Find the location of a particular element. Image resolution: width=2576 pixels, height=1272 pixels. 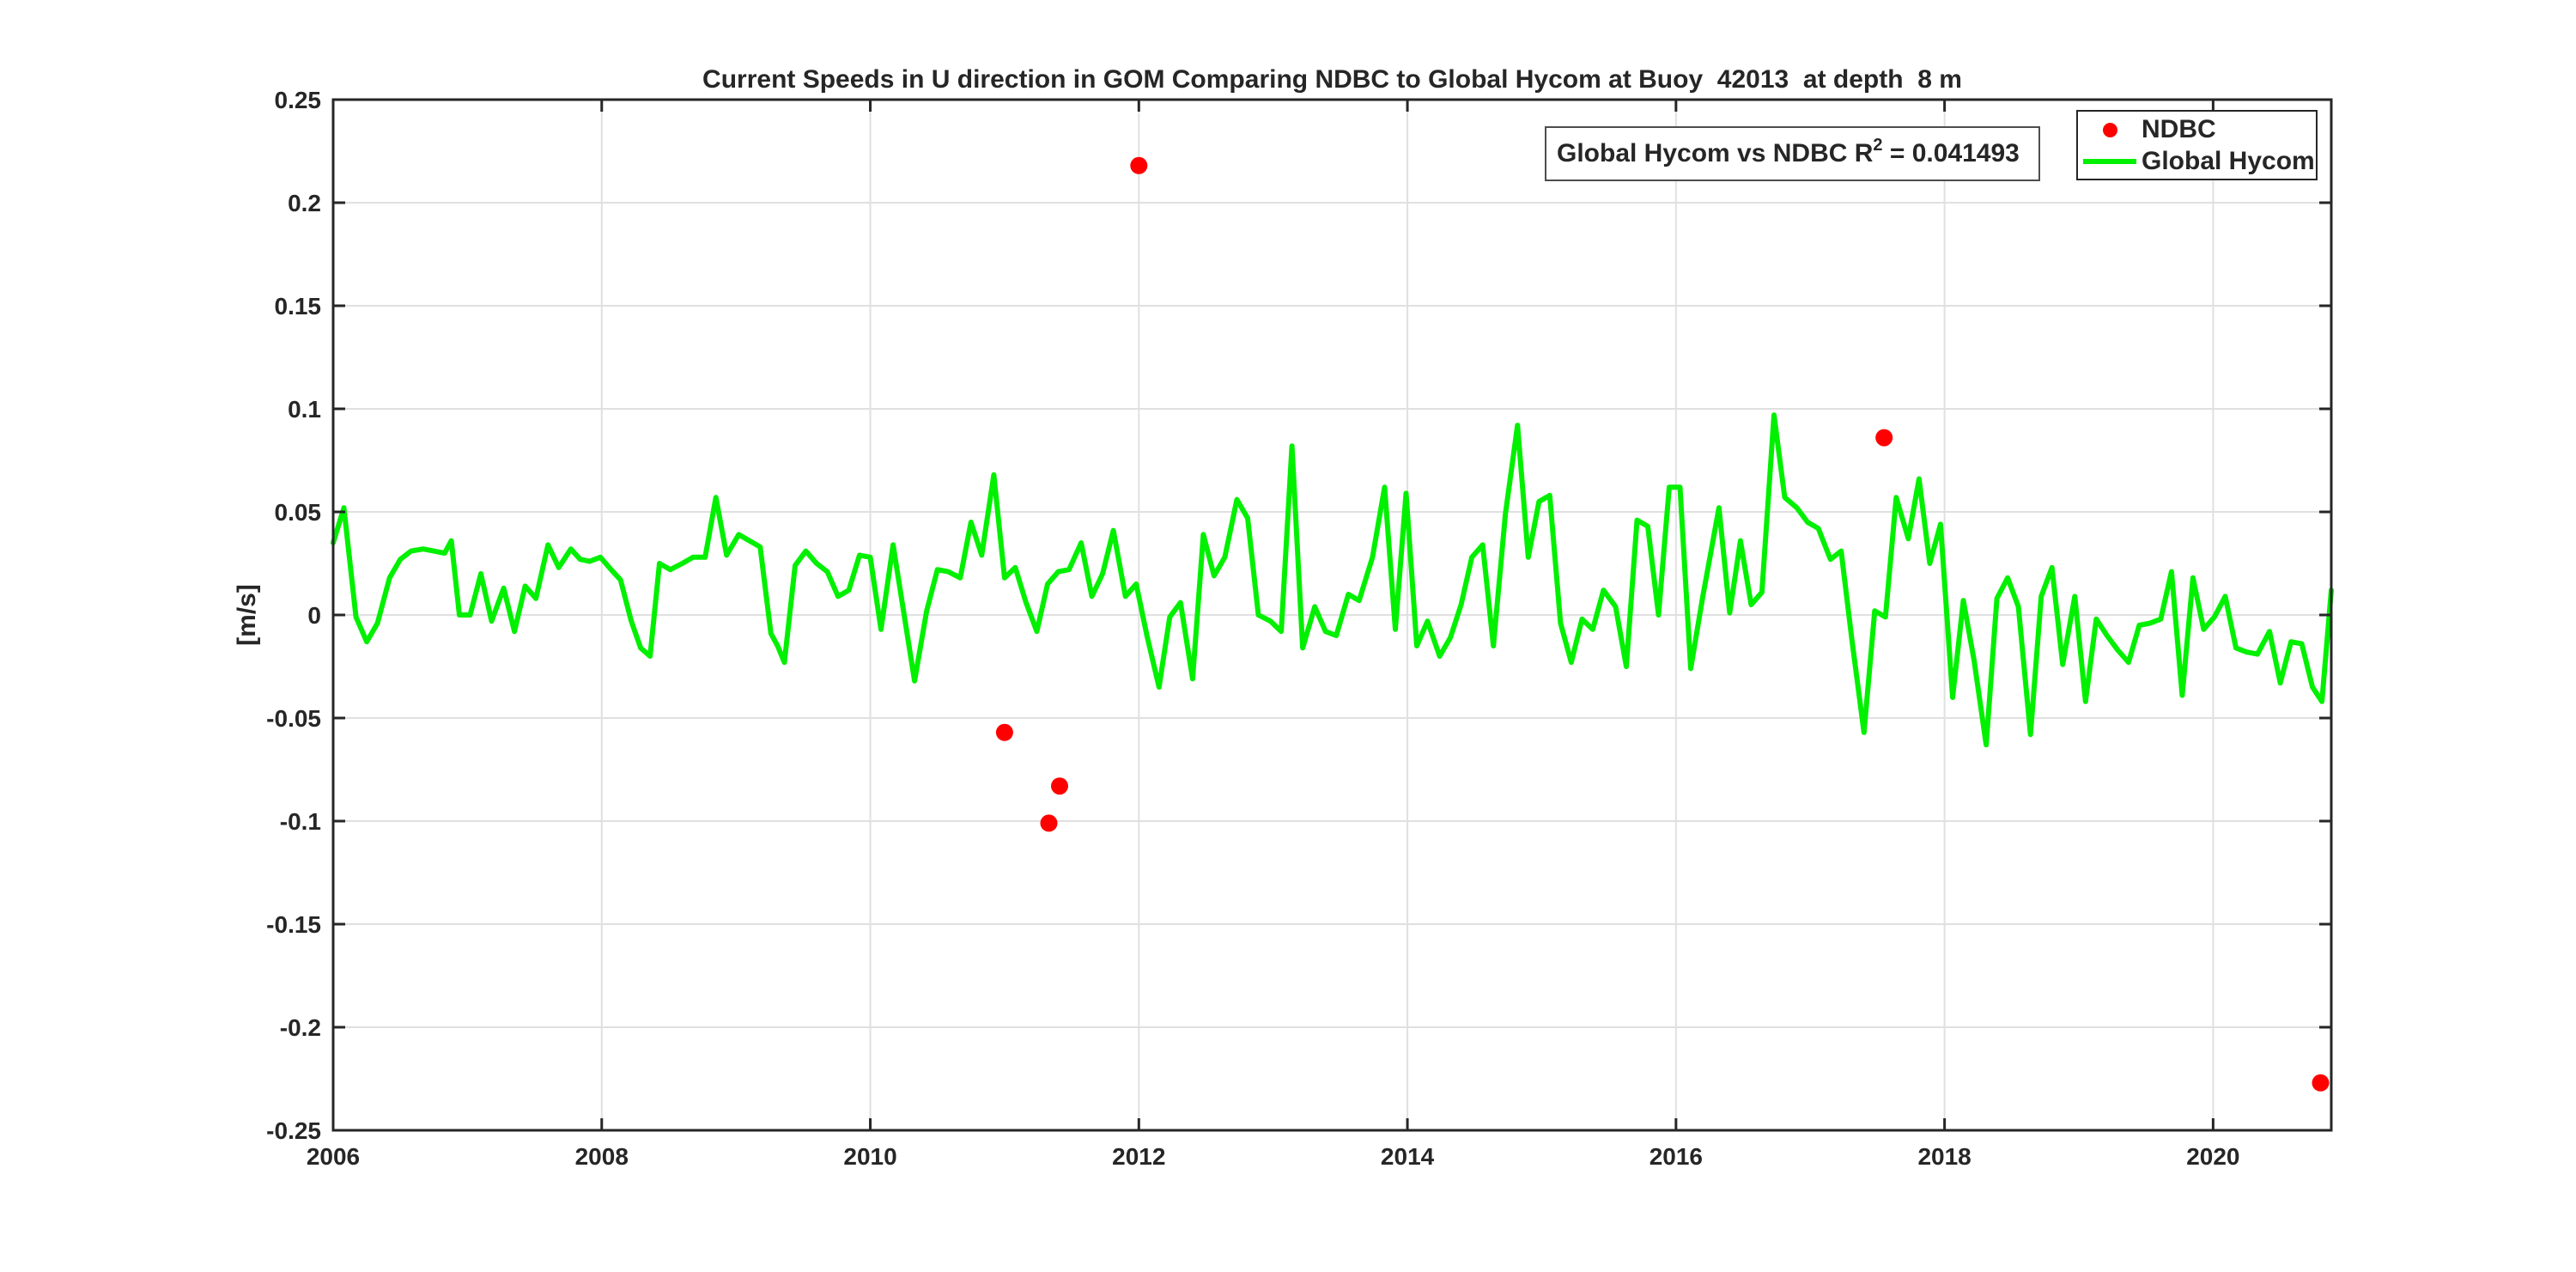

y-tick-label: -0.05 is located at coordinates (293, 718).